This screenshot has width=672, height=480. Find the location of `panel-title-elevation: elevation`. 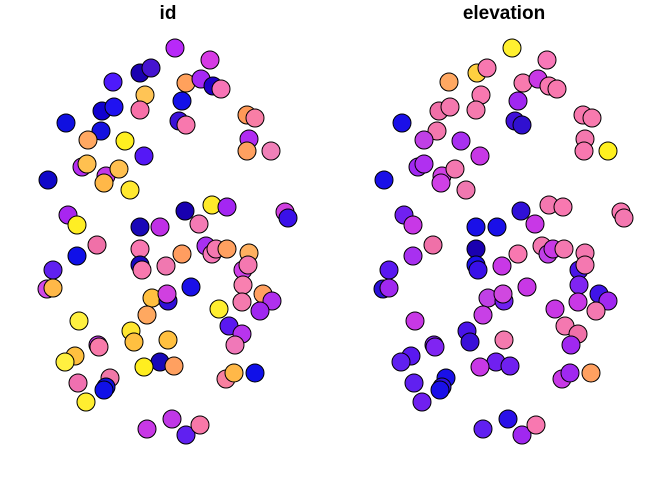

panel-title-elevation: elevation is located at coordinates (504, 13).